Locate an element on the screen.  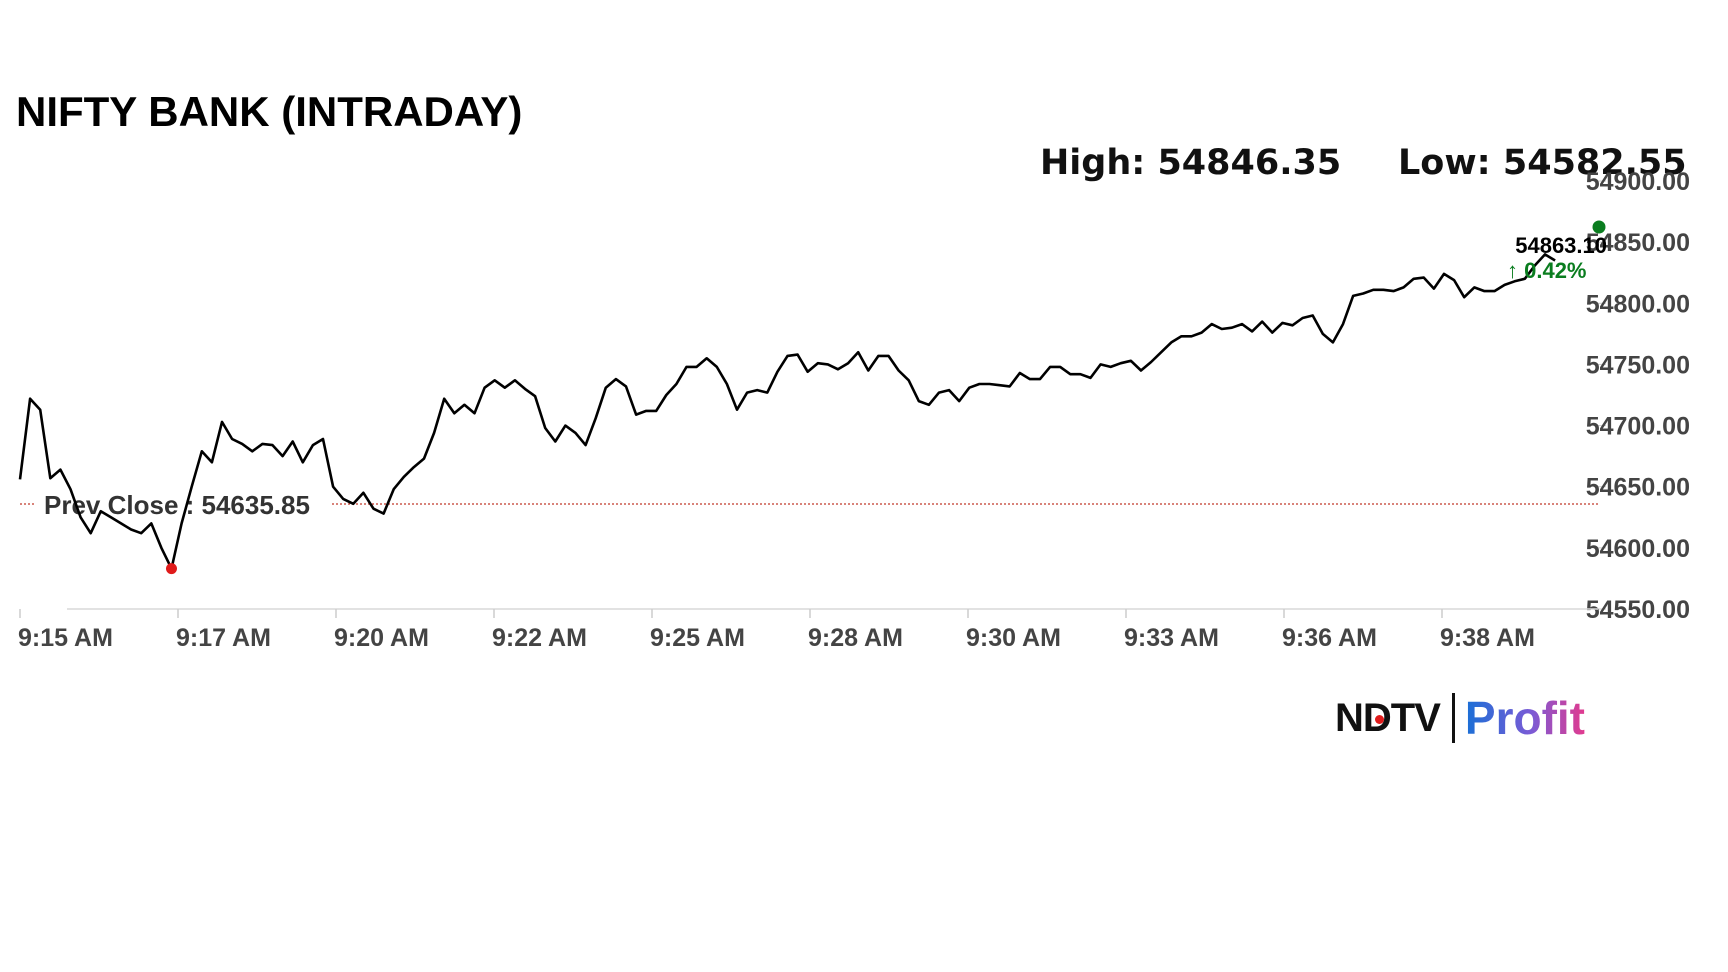
last-price-marker is located at coordinates (1599, 227).